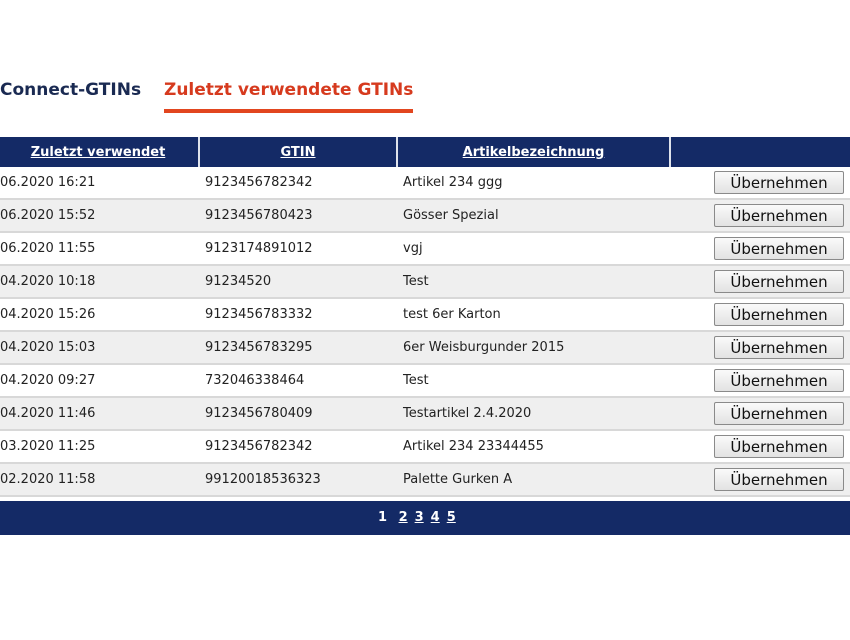 The width and height of the screenshot is (850, 640). Describe the element at coordinates (533, 249) in the screenshot. I see `cell-name: vgj` at that location.